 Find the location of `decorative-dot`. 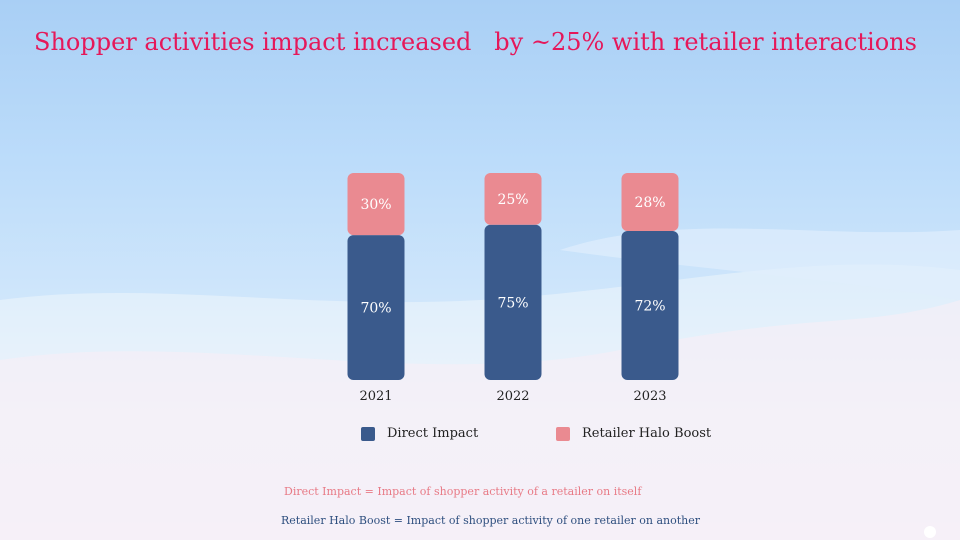

decorative-dot is located at coordinates (930, 532).